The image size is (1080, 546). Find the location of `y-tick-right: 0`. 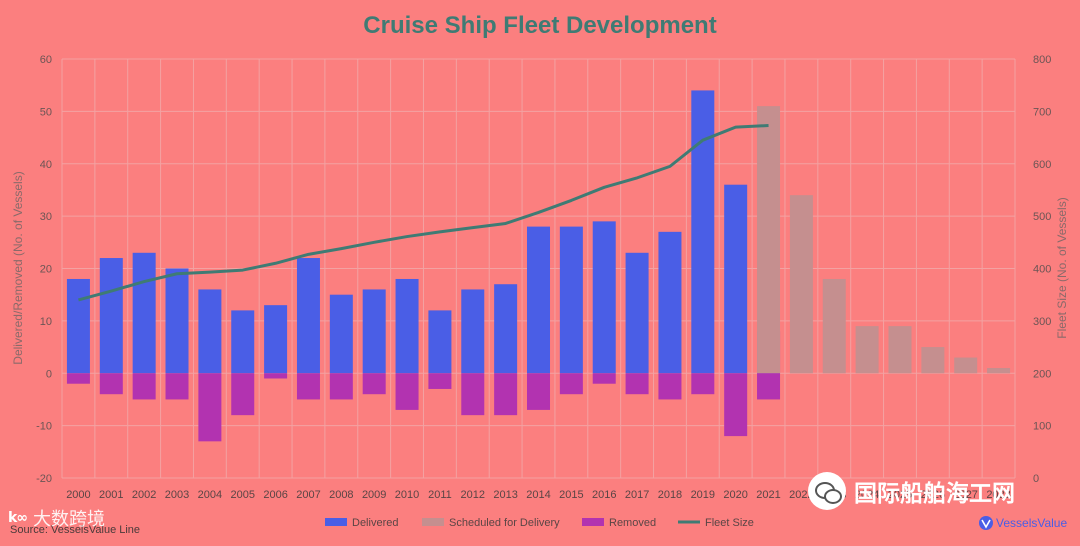

y-tick-right: 0 is located at coordinates (1036, 479).